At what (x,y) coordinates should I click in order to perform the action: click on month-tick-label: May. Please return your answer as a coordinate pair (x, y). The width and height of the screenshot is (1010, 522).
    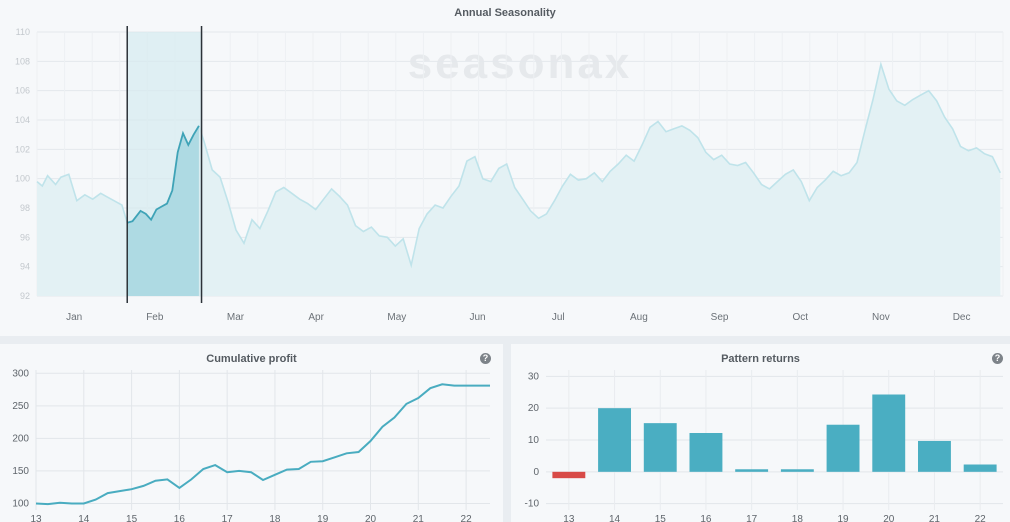
    Looking at the image, I should click on (396, 317).